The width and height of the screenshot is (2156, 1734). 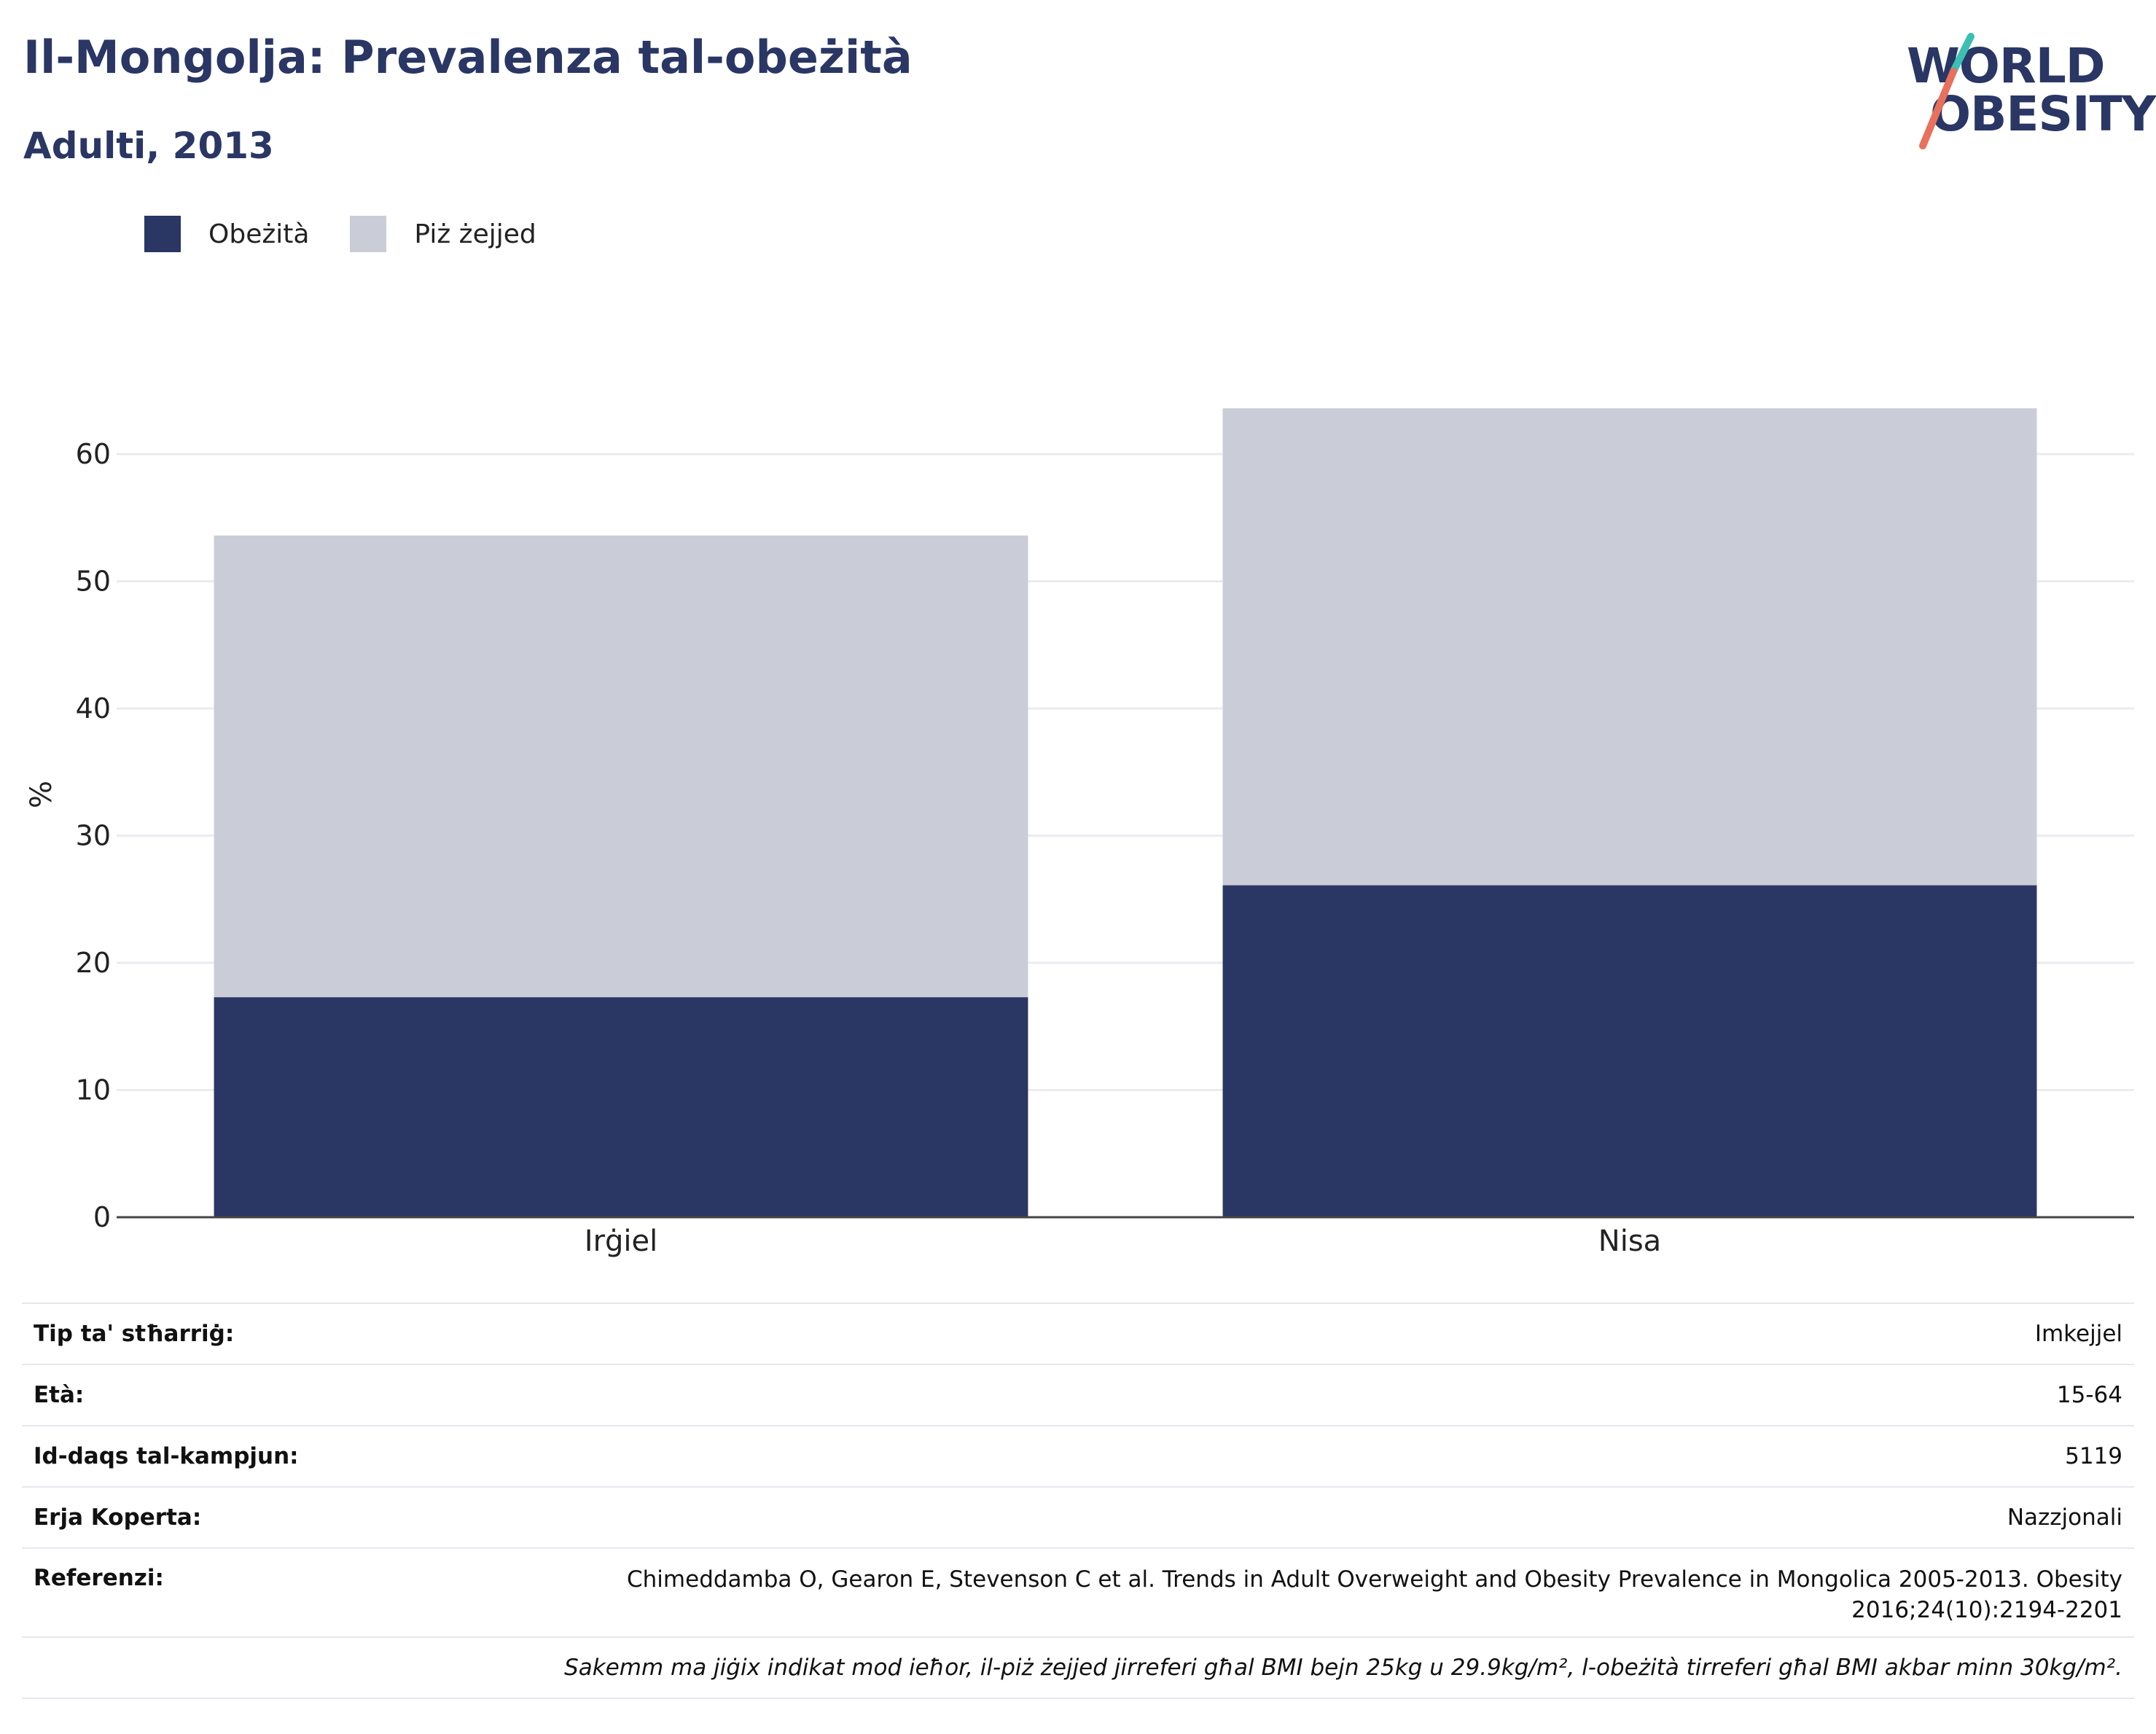 I want to click on y-tick-label: 20, so click(x=94, y=963).